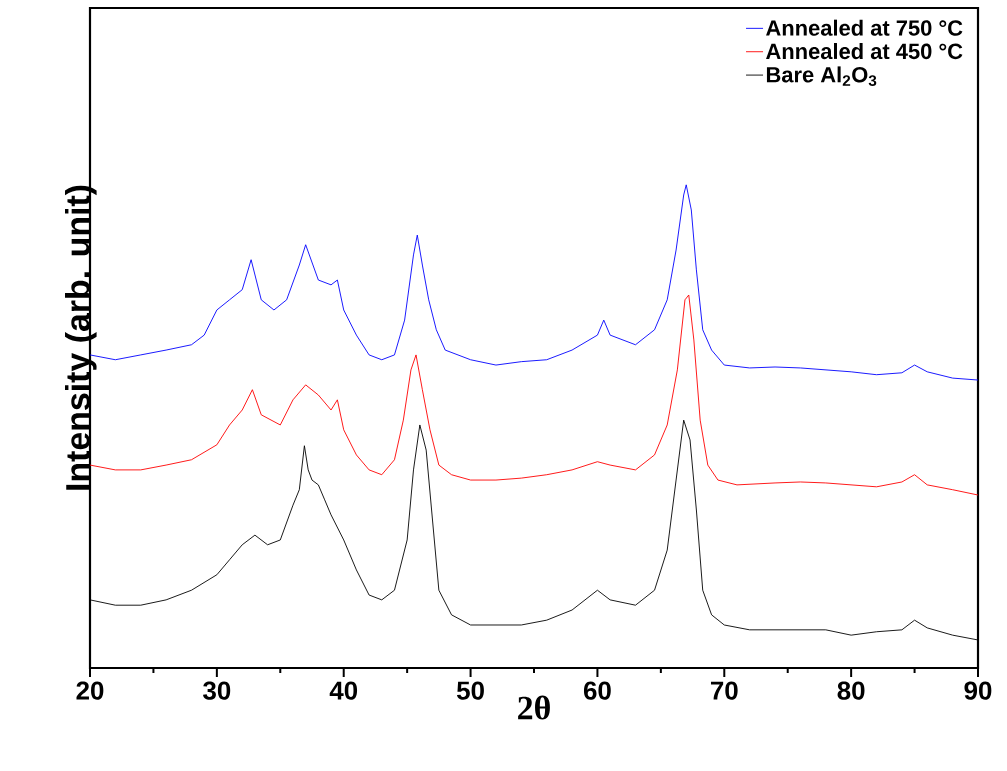  I want to click on x-tick-label: 40, so click(343, 690).